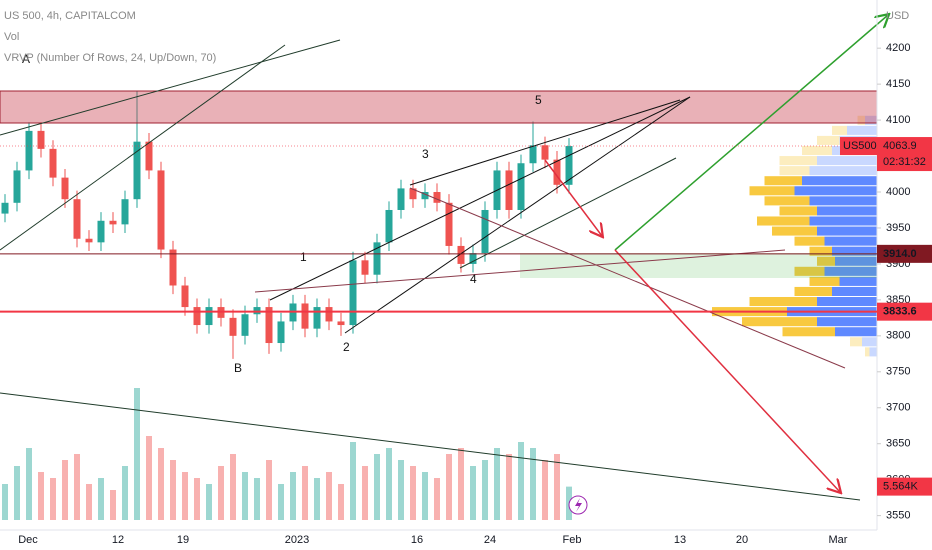 Image resolution: width=932 pixels, height=550 pixels. I want to click on wave-label: 1, so click(303, 257).